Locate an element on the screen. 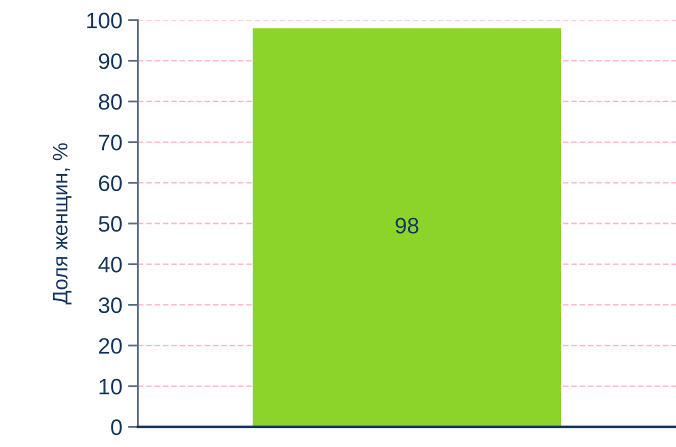 This screenshot has height=447, width=676. y-tick-label: 30 is located at coordinates (110, 305).